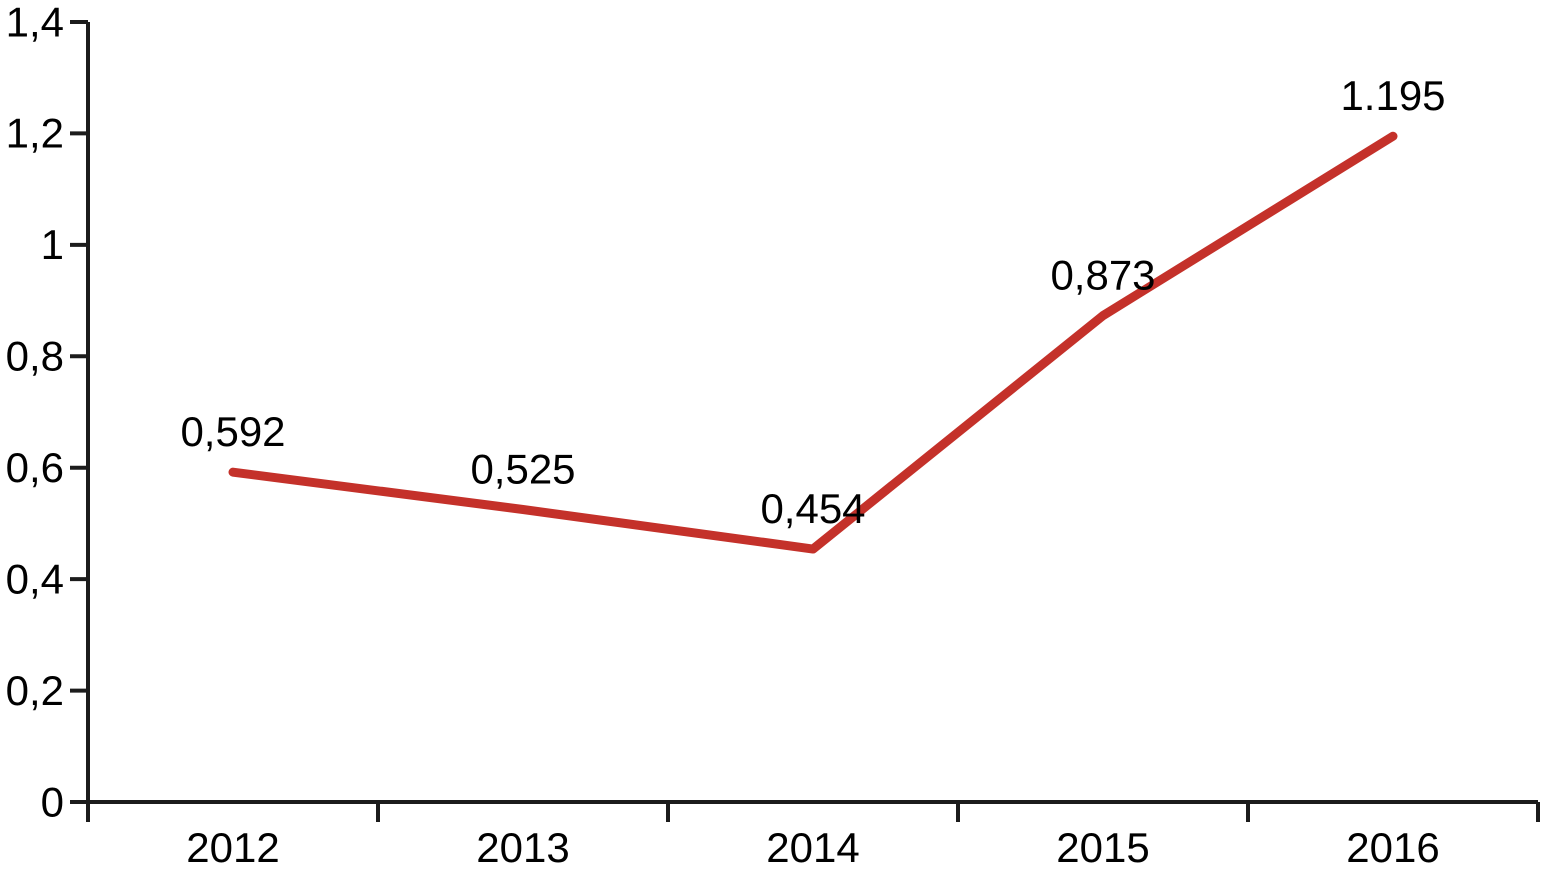 Image resolution: width=1542 pixels, height=876 pixels. What do you see at coordinates (522, 469) in the screenshot?
I see `data-point-label: 0,525` at bounding box center [522, 469].